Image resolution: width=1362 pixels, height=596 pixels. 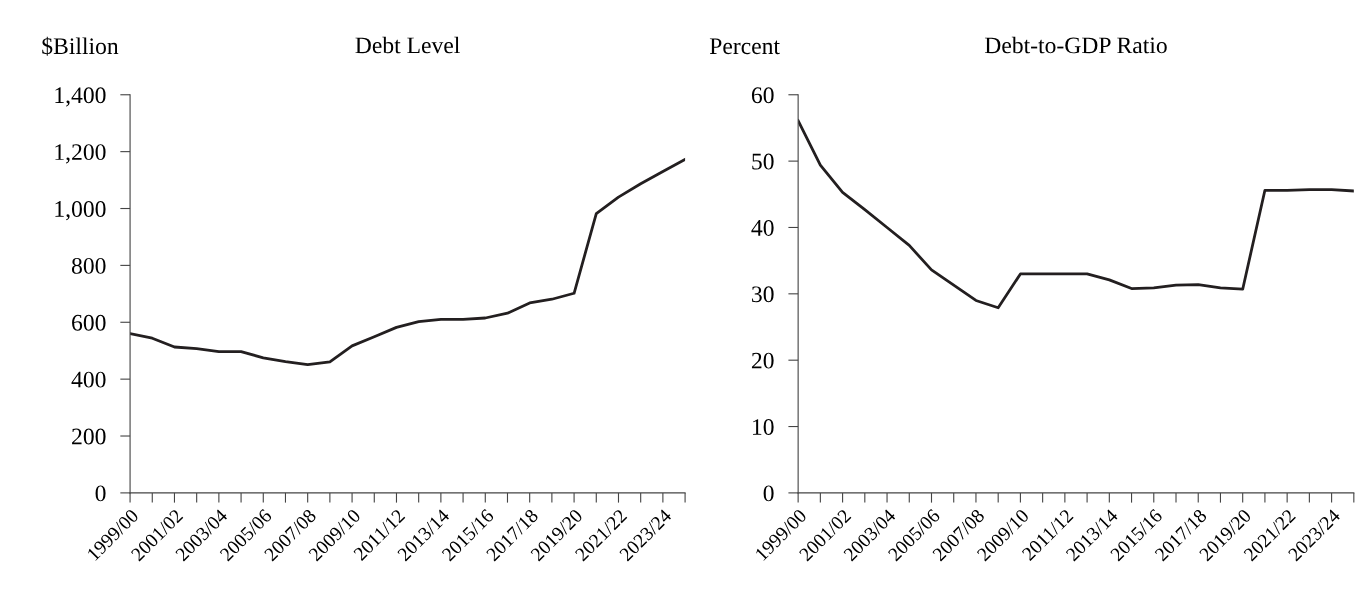 What do you see at coordinates (89, 436) in the screenshot?
I see `y-tick-label: 200` at bounding box center [89, 436].